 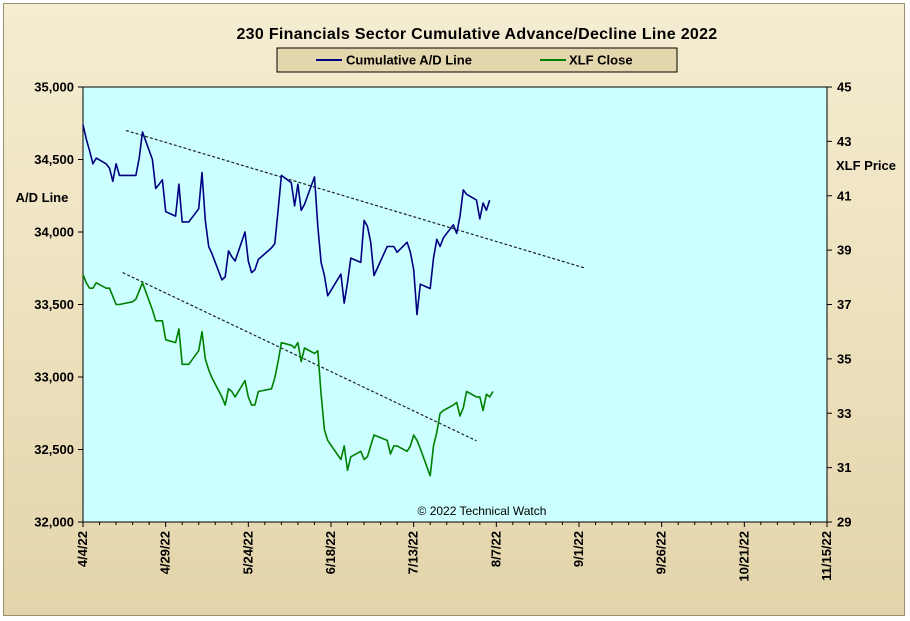 I want to click on x-tick-label: 9/1/22, so click(x=578, y=549).